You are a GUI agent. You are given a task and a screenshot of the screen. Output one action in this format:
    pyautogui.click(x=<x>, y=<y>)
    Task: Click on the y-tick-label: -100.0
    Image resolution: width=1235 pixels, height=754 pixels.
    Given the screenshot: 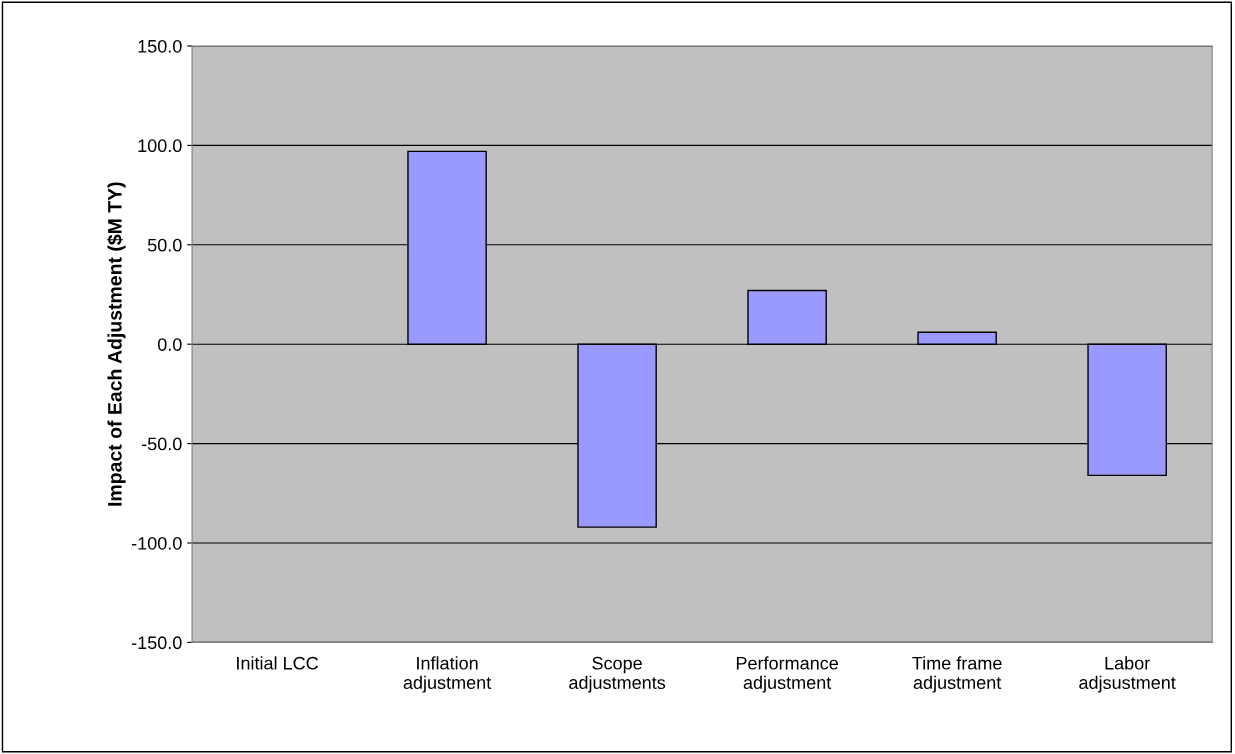 What is the action you would take?
    pyautogui.click(x=156, y=543)
    